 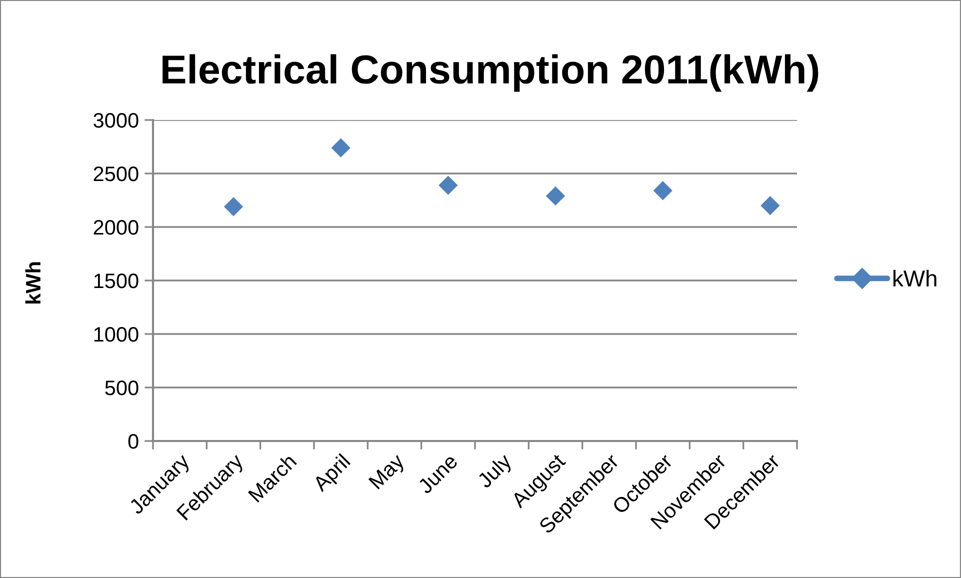 What do you see at coordinates (121, 388) in the screenshot?
I see `y-tick-label: 500` at bounding box center [121, 388].